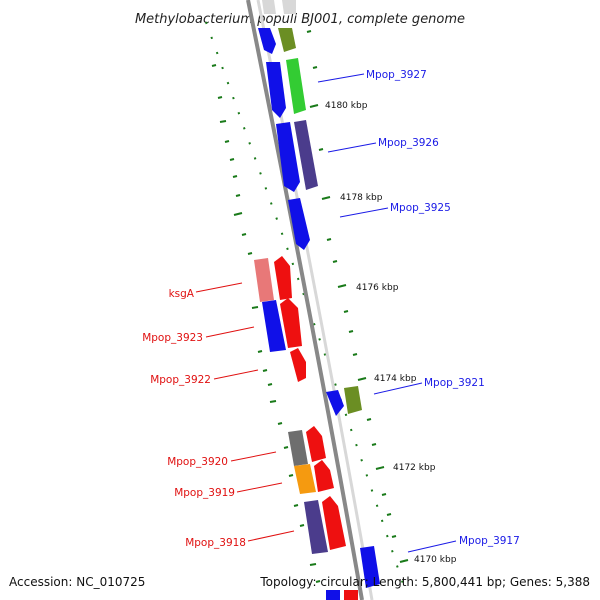 The width and height of the screenshot is (600, 600). Describe the element at coordinates (420, 208) in the screenshot. I see `gene-label: Mpop_3925` at that location.